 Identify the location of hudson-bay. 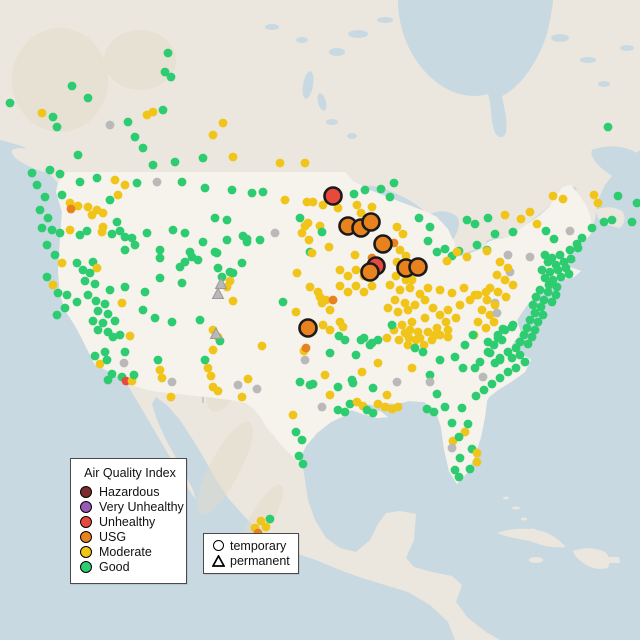
(475, 69).